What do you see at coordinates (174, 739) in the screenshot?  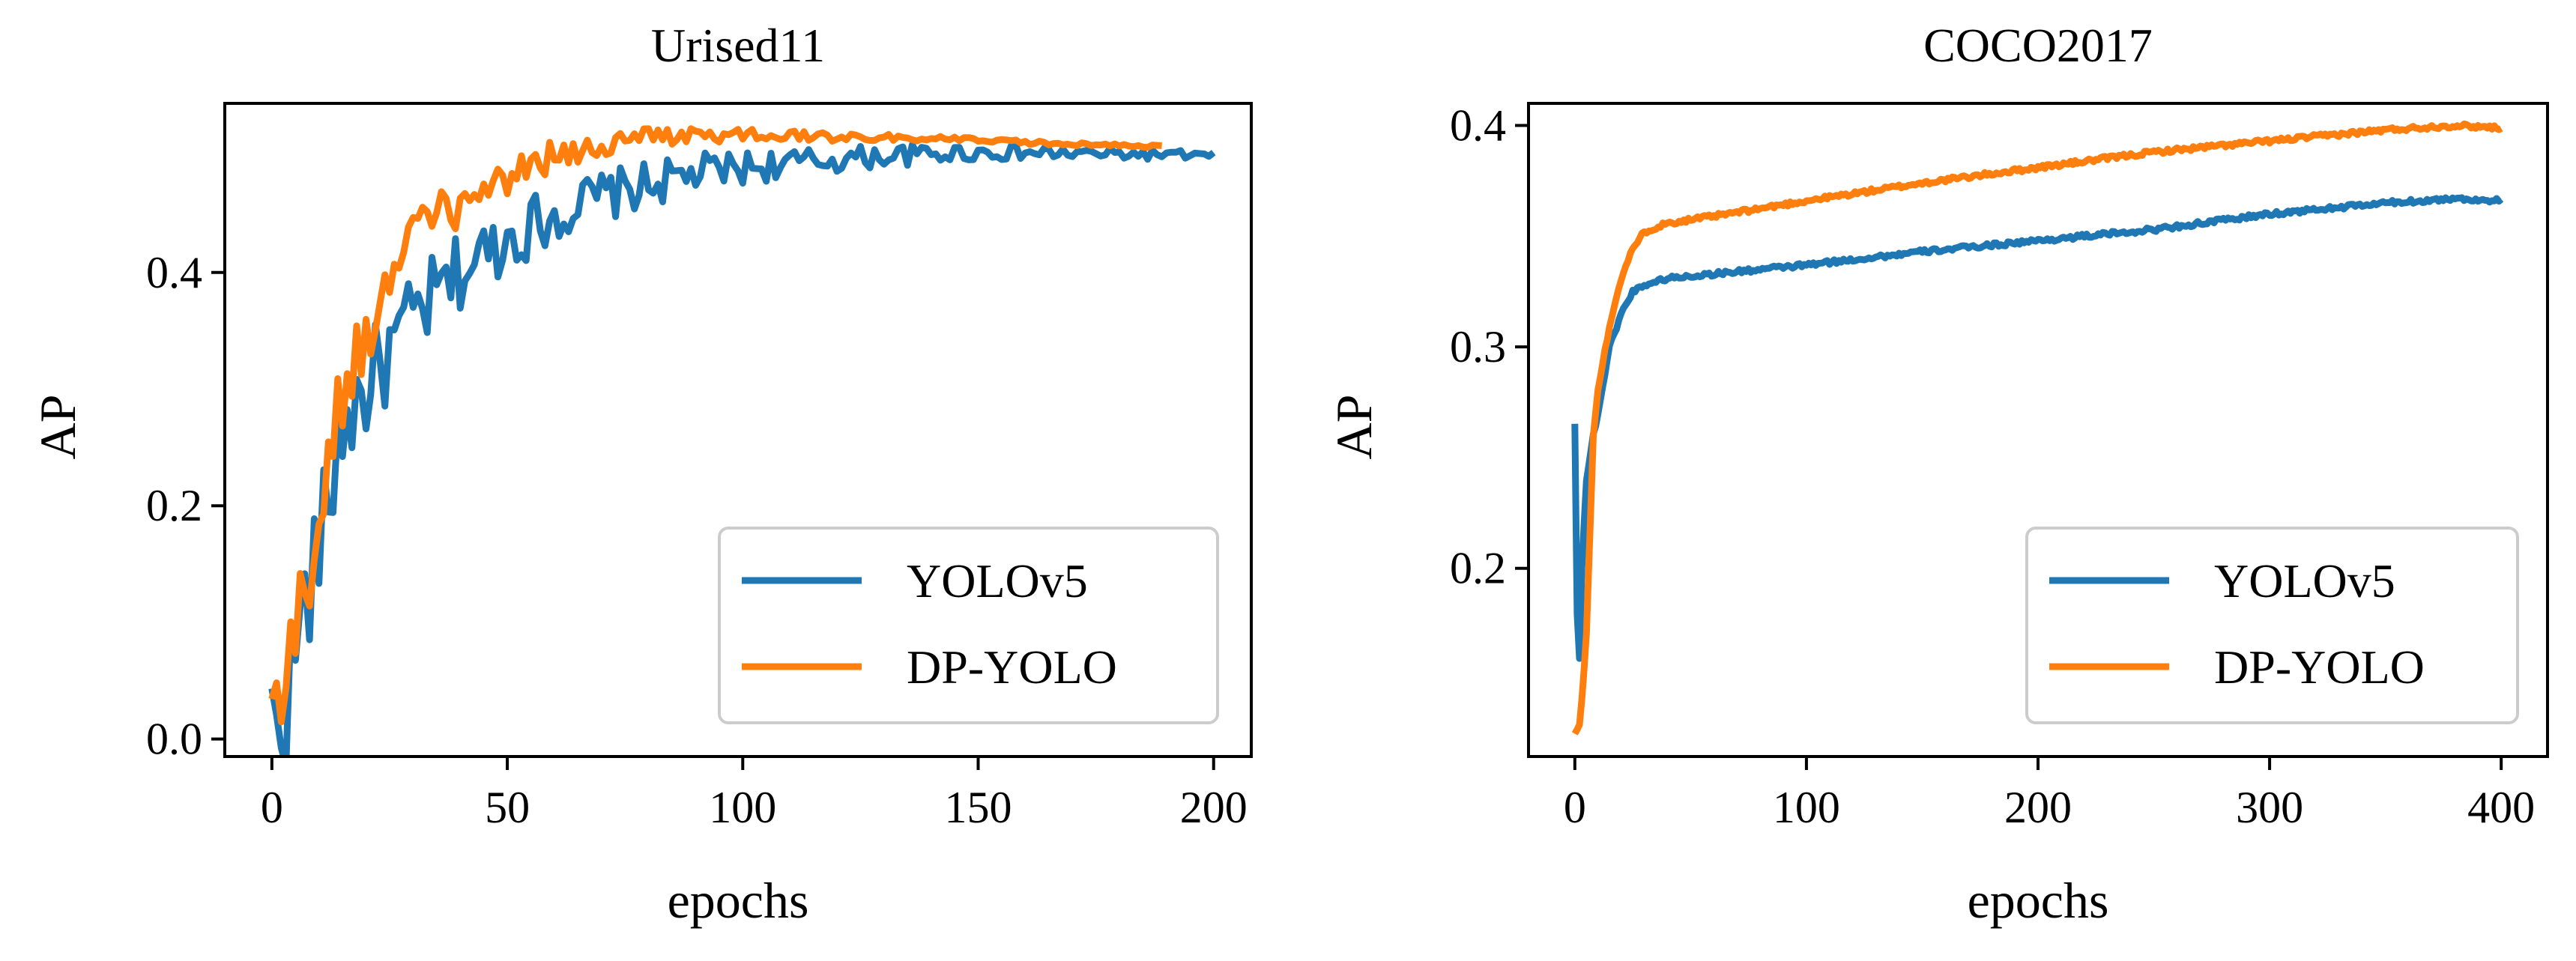 I see `y-tick-label: 0.0` at bounding box center [174, 739].